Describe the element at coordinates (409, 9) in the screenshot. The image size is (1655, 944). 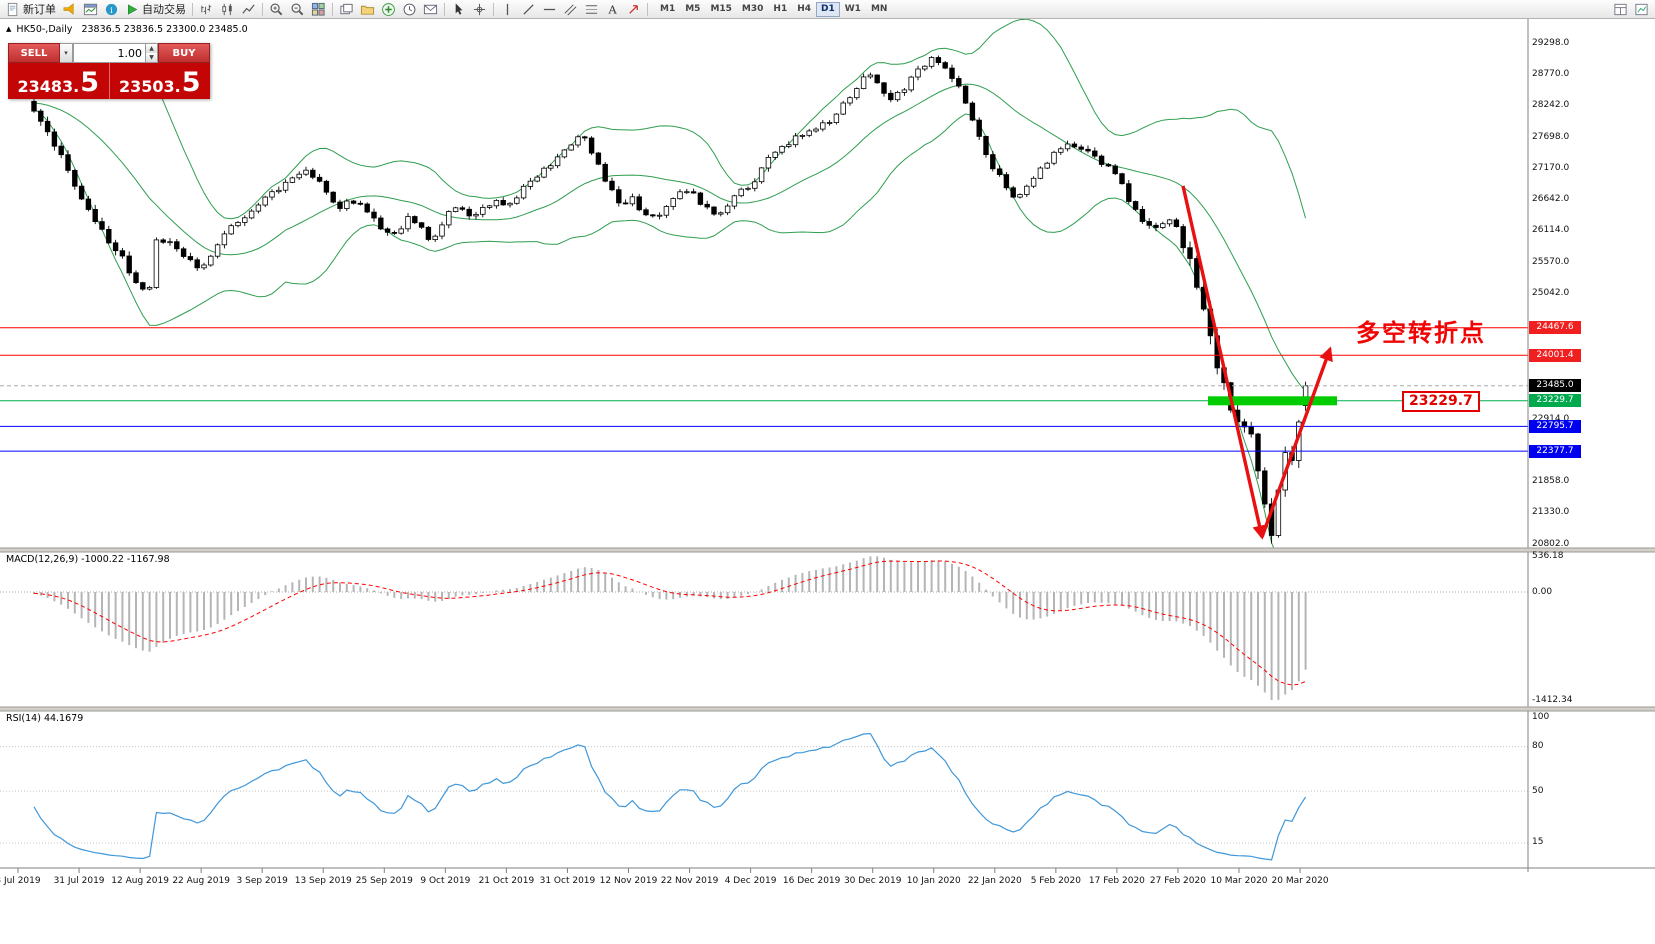
I see `period-button` at that location.